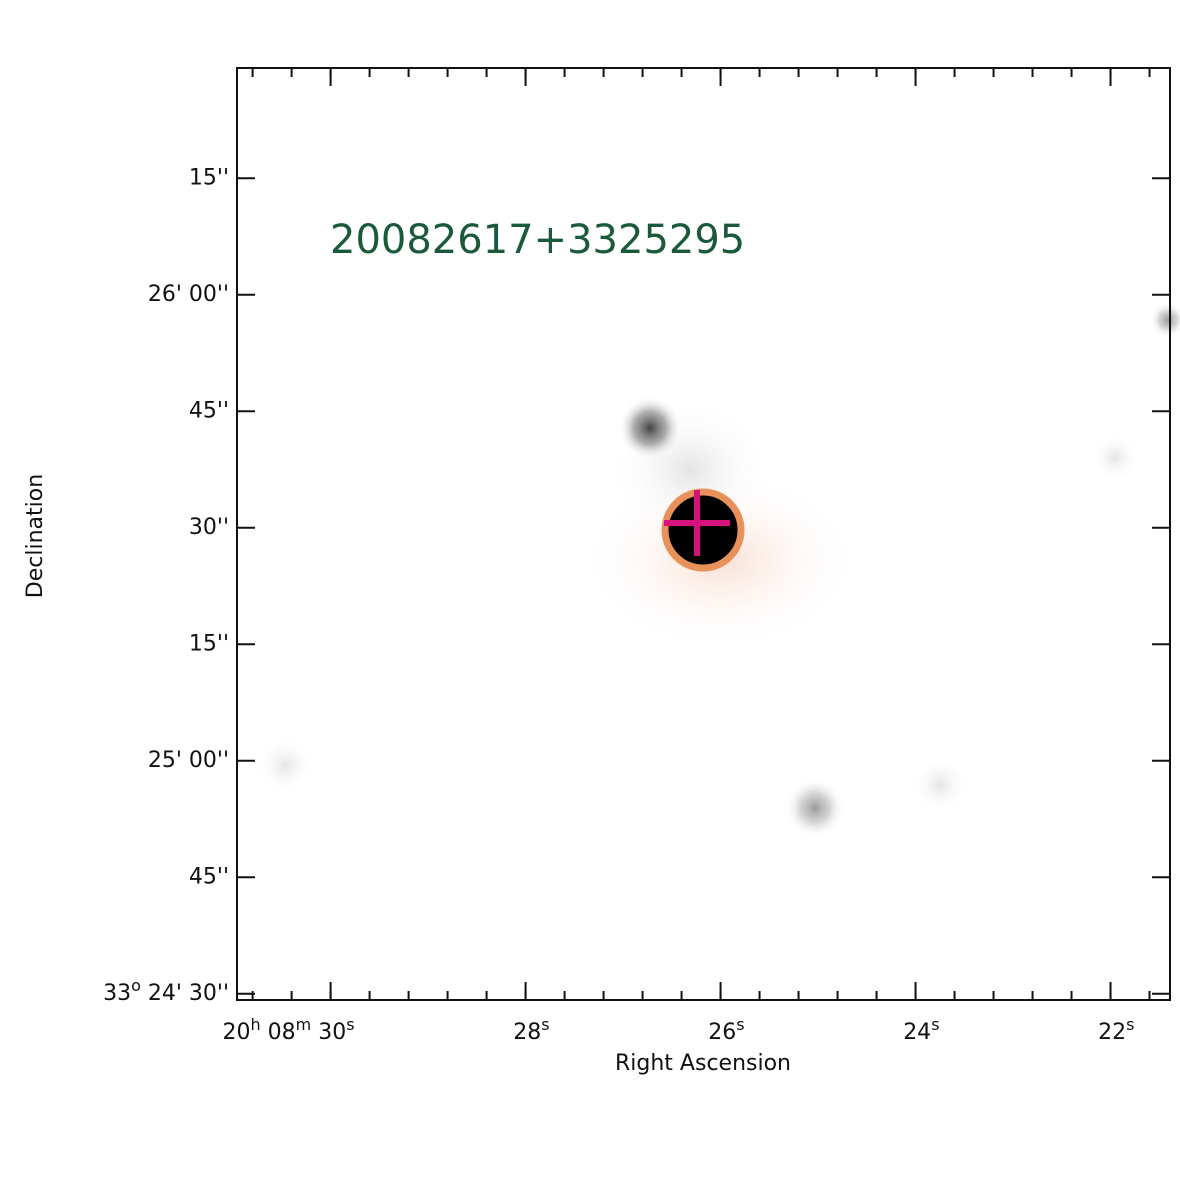  What do you see at coordinates (35, 536) in the screenshot?
I see `y-axis-label: Declination` at bounding box center [35, 536].